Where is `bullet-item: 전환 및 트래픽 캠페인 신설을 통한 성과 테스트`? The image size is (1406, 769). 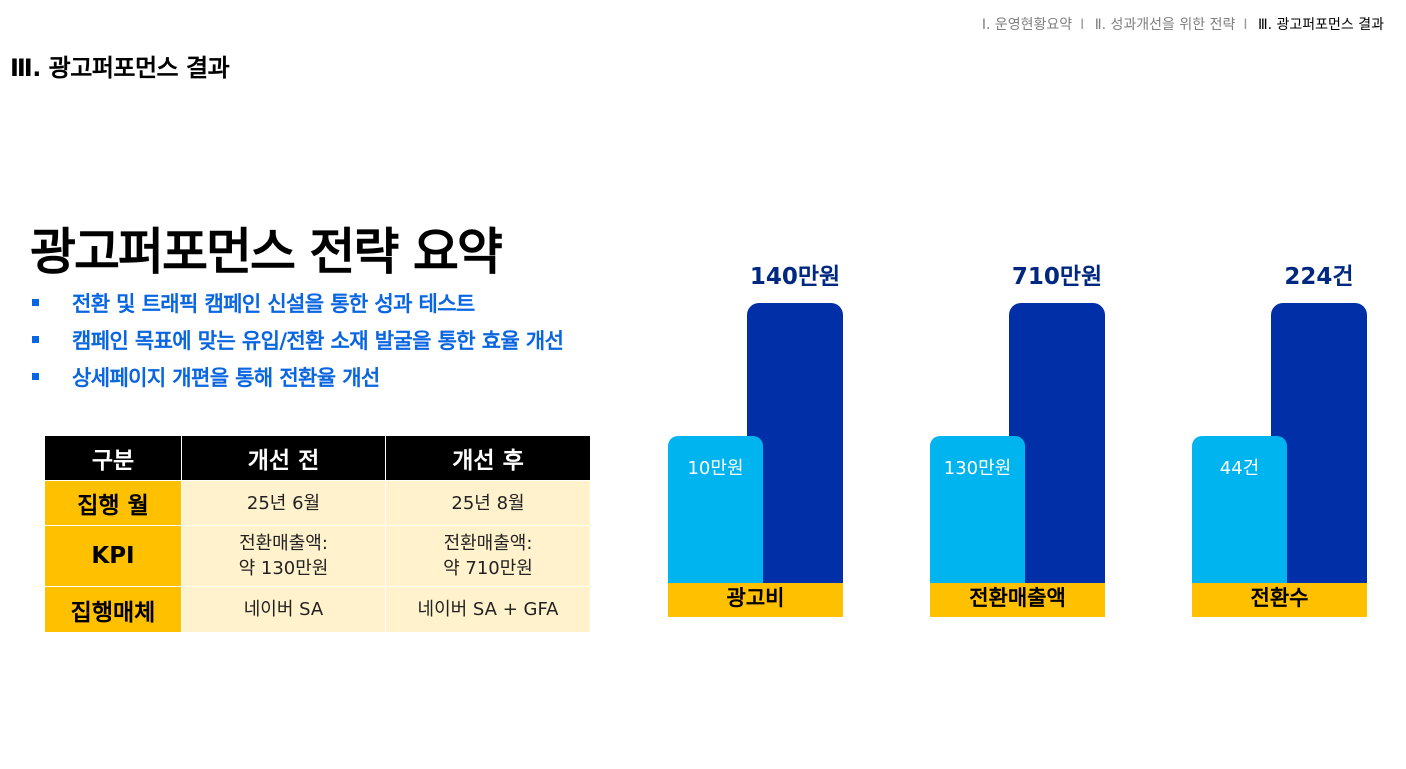 bullet-item: 전환 및 트래픽 캠페인 신설을 통한 성과 테스트 is located at coordinates (297, 302).